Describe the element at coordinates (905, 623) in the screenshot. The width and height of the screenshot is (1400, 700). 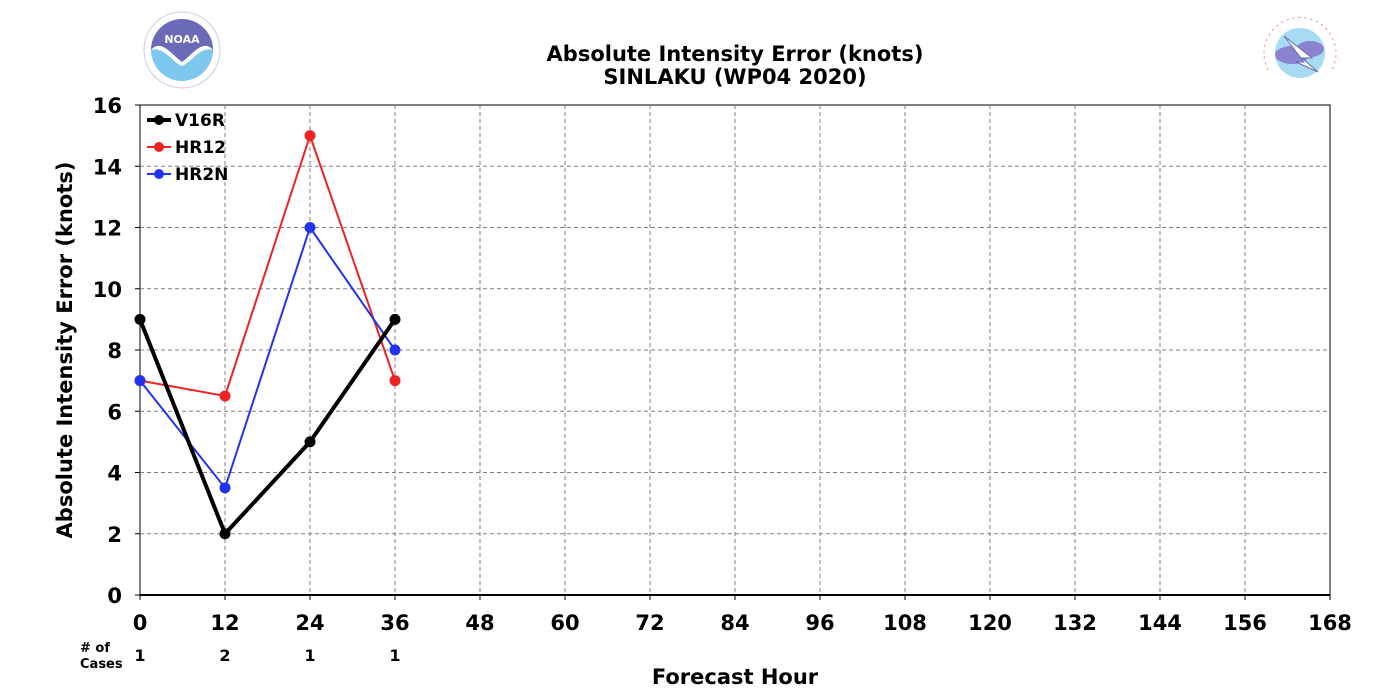
I see `x-tick-label: 108` at that location.